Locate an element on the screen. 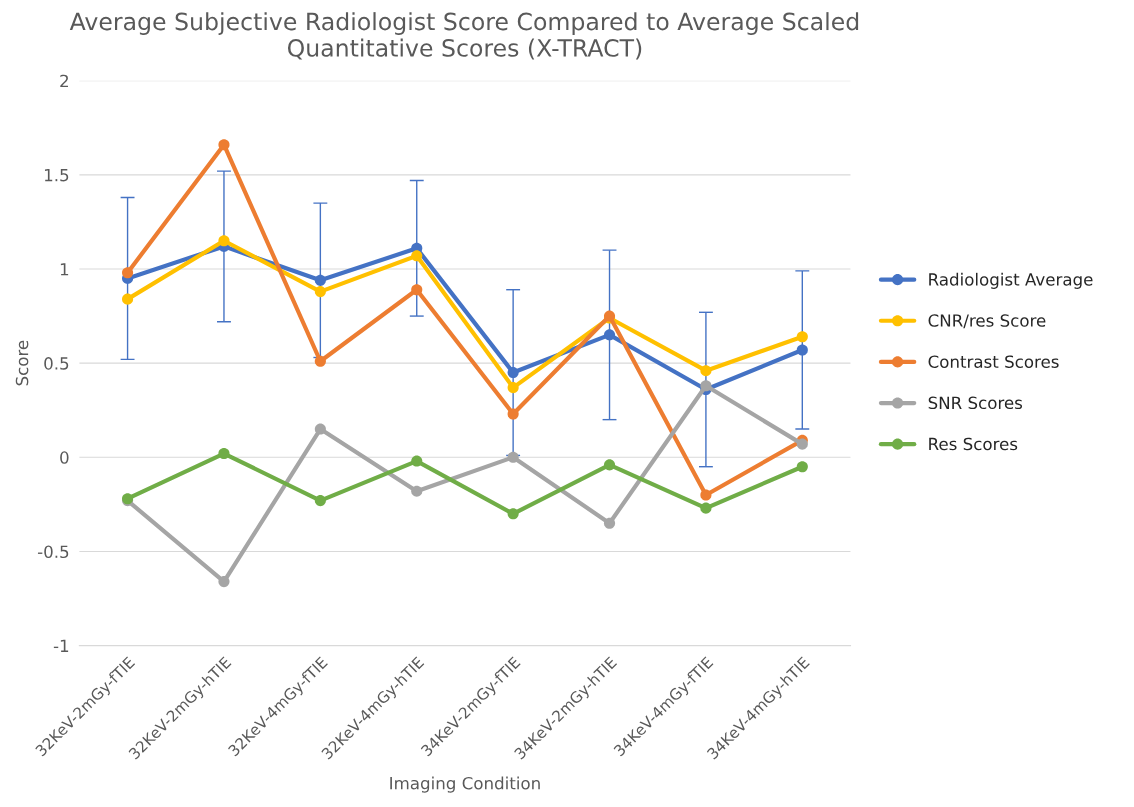 The width and height of the screenshot is (1134, 807). y-tick-label: 0 is located at coordinates (64, 457).